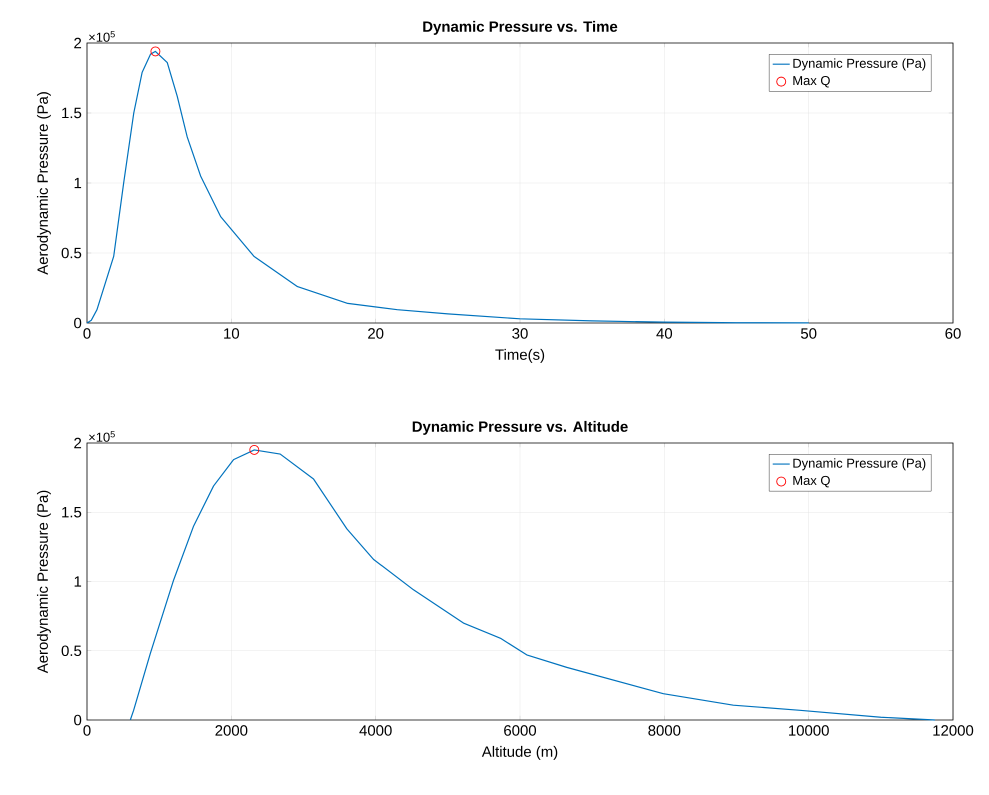 This screenshot has width=989, height=795. I want to click on x-tick-label: 10, so click(232, 333).